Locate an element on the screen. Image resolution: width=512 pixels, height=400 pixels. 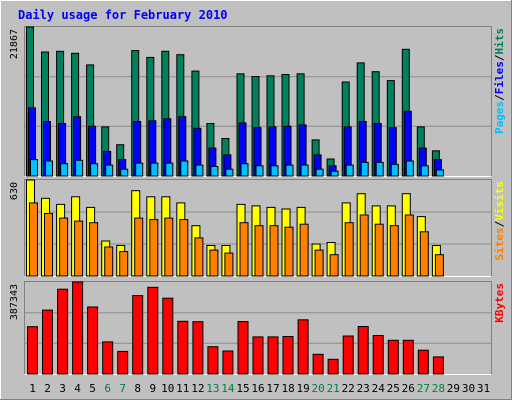
x-tick-label-day-22: 22 is located at coordinates (348, 388).